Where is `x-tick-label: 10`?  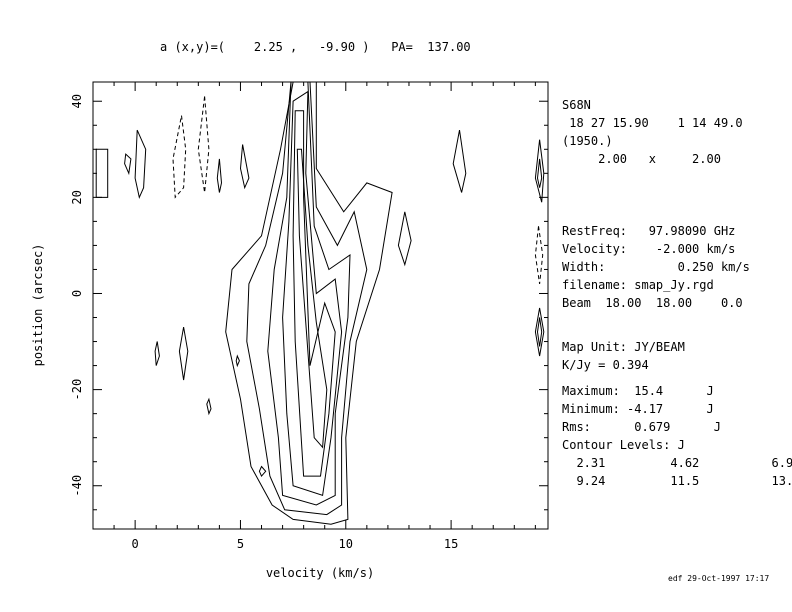
x-tick-label: 10 is located at coordinates (346, 544).